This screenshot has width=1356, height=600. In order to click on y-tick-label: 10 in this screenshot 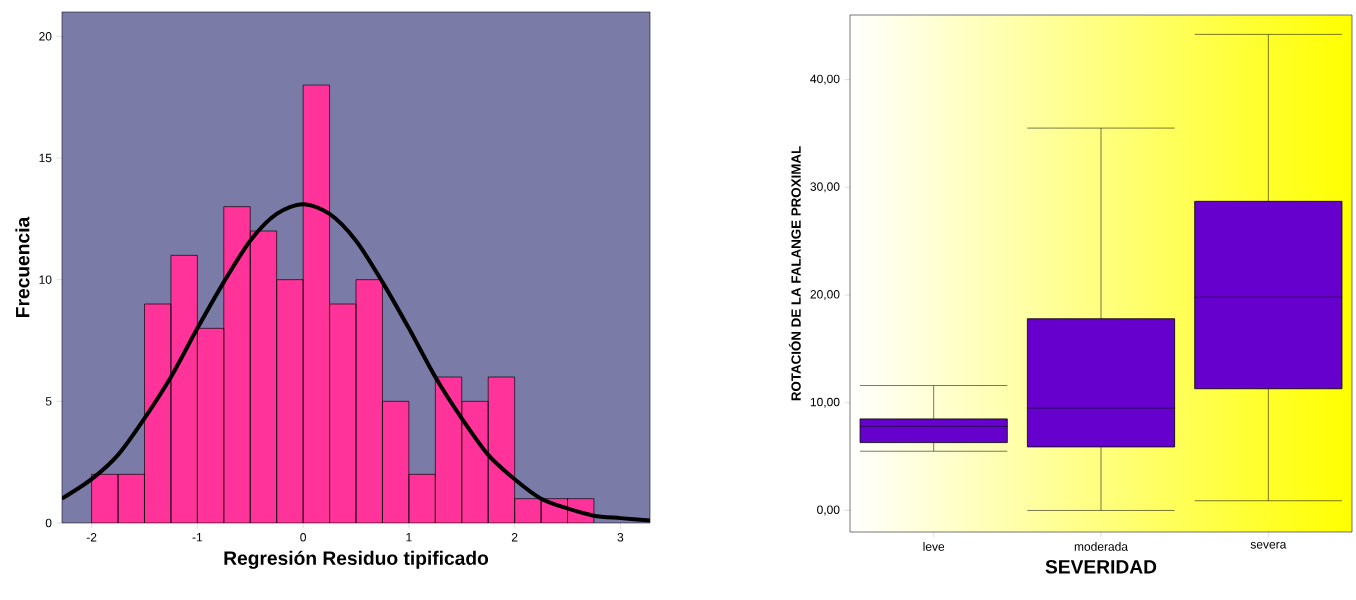, I will do `click(45, 279)`.